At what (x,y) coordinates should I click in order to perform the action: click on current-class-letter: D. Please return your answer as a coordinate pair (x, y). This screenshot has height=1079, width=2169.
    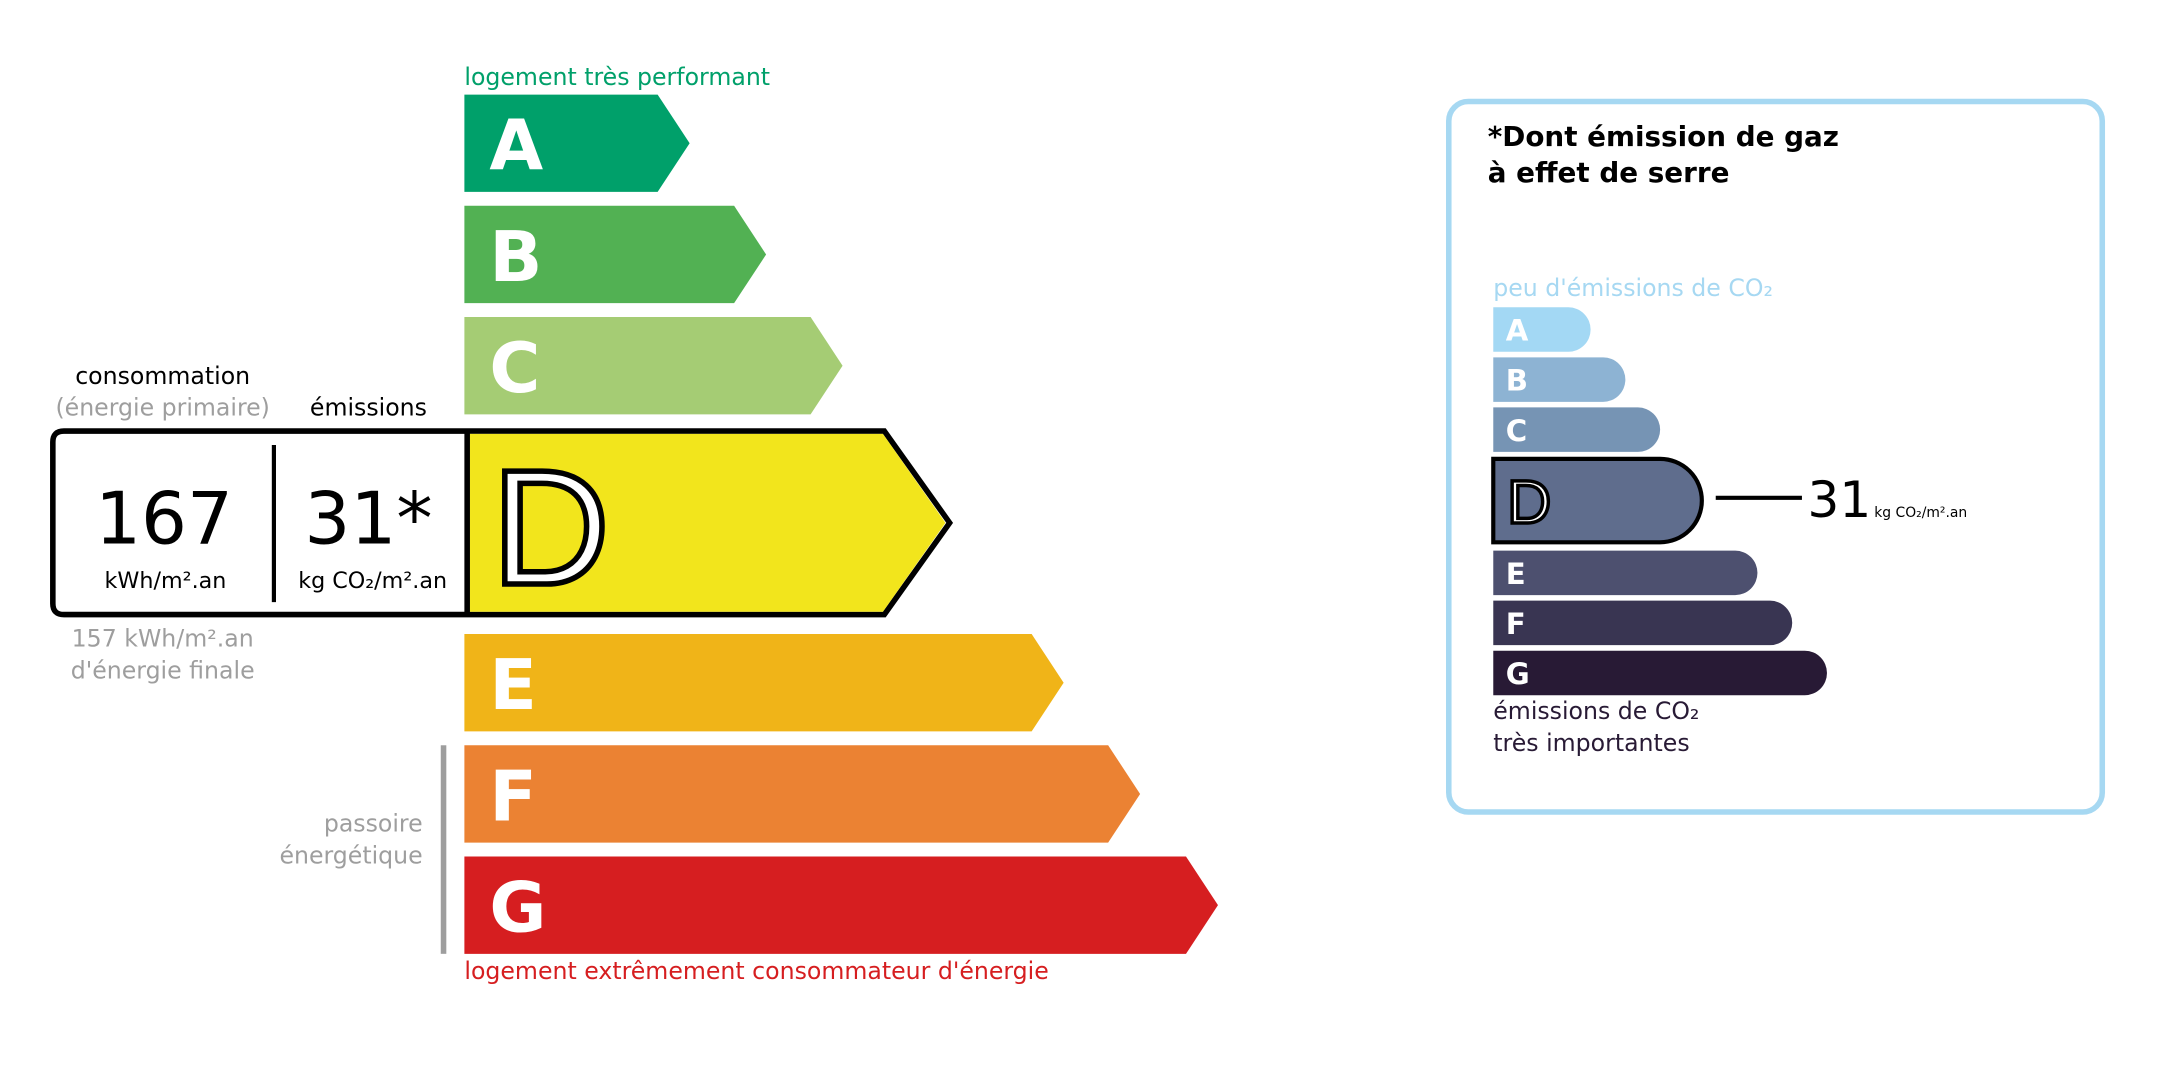
    Looking at the image, I should click on (550, 527).